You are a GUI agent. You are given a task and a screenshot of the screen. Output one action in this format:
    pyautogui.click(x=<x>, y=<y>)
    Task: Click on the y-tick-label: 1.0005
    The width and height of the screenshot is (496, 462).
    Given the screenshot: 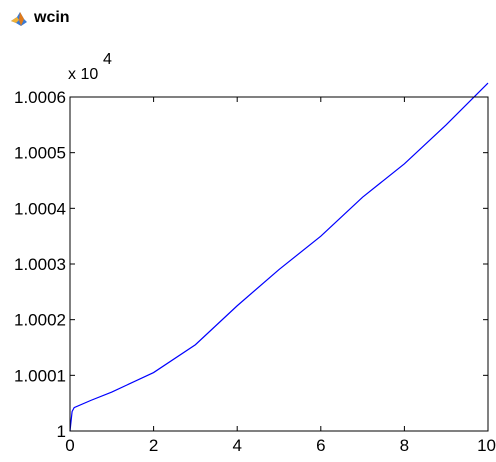 What is the action you would take?
    pyautogui.click(x=40, y=153)
    